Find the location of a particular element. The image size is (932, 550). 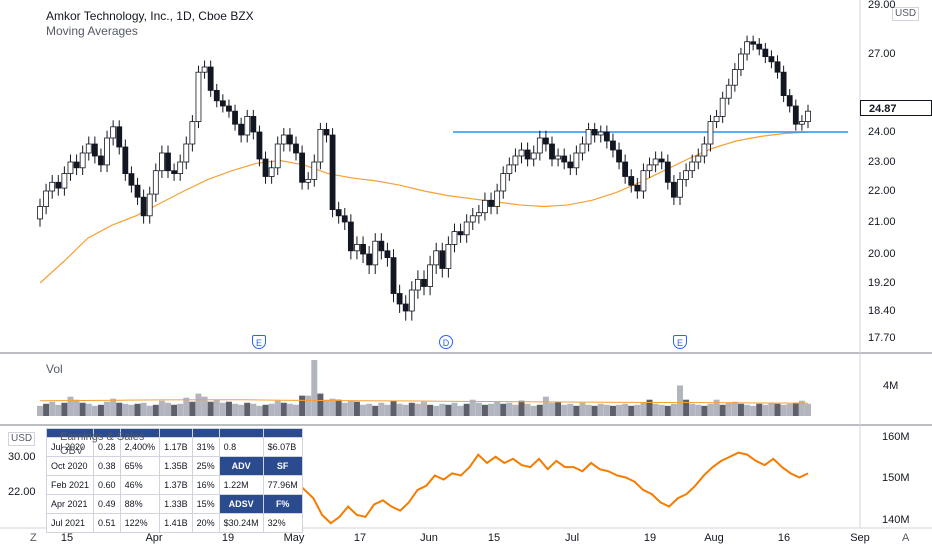

auto-scale-icon: A is located at coordinates (906, 538).